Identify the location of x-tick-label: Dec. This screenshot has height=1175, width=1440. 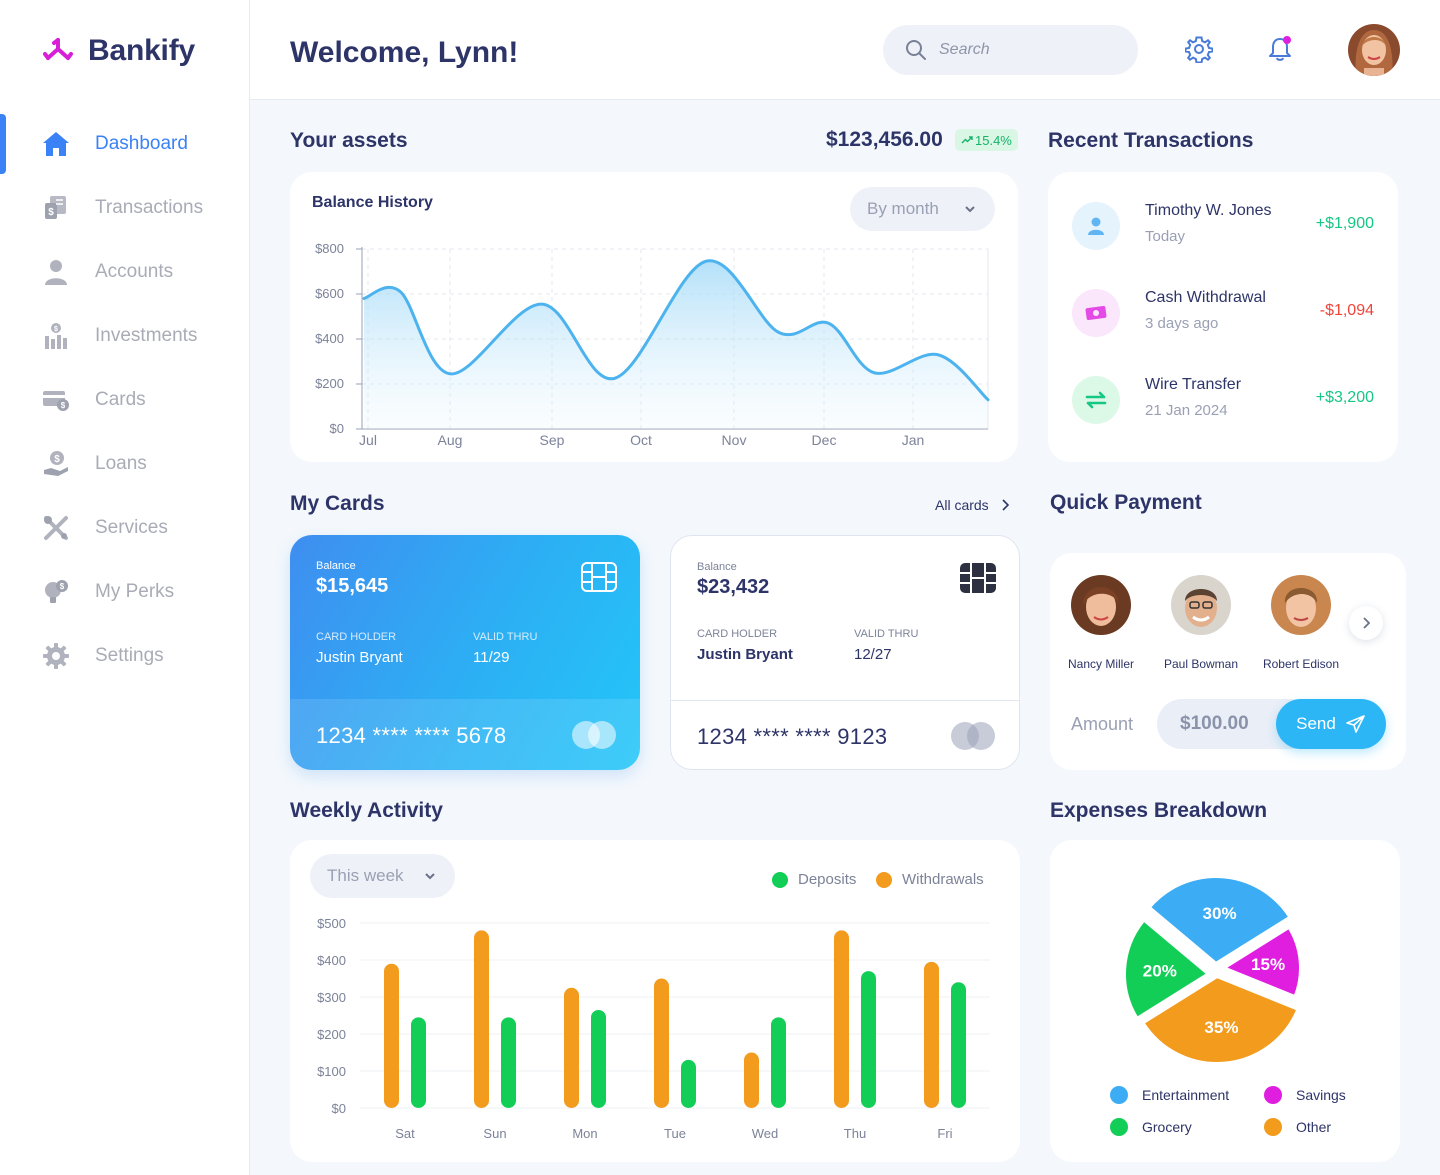
(824, 440).